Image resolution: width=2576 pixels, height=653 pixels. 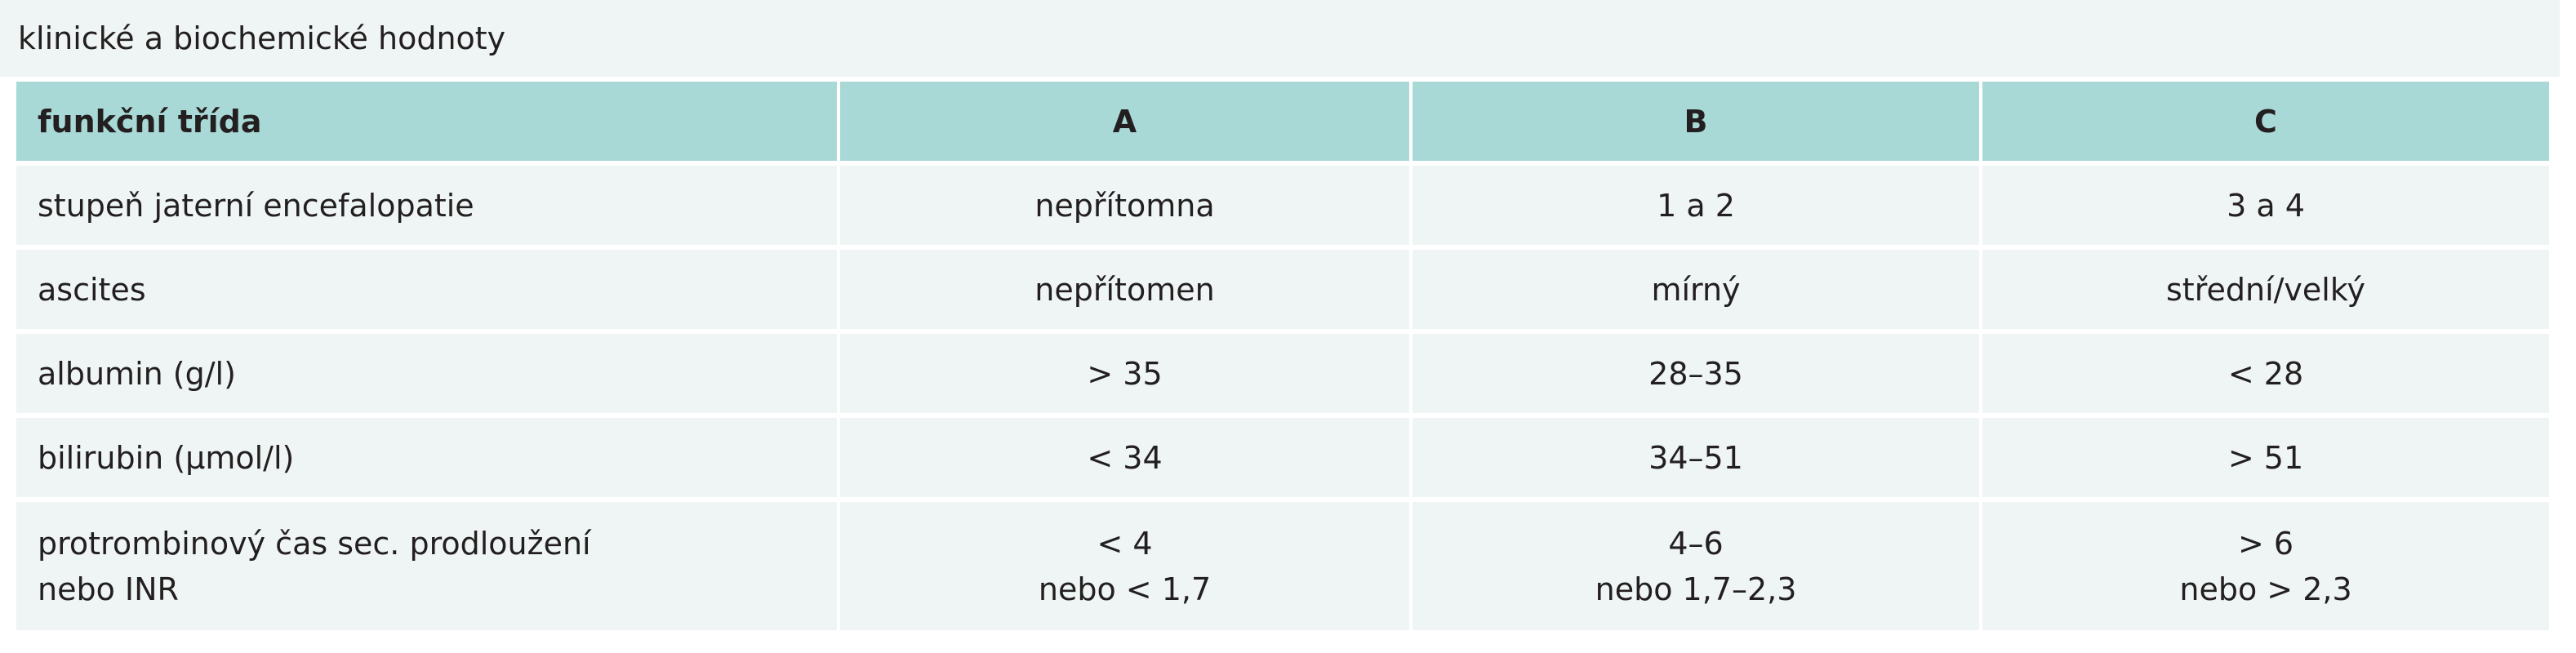 I want to click on table-cell: mírný, so click(x=1696, y=289).